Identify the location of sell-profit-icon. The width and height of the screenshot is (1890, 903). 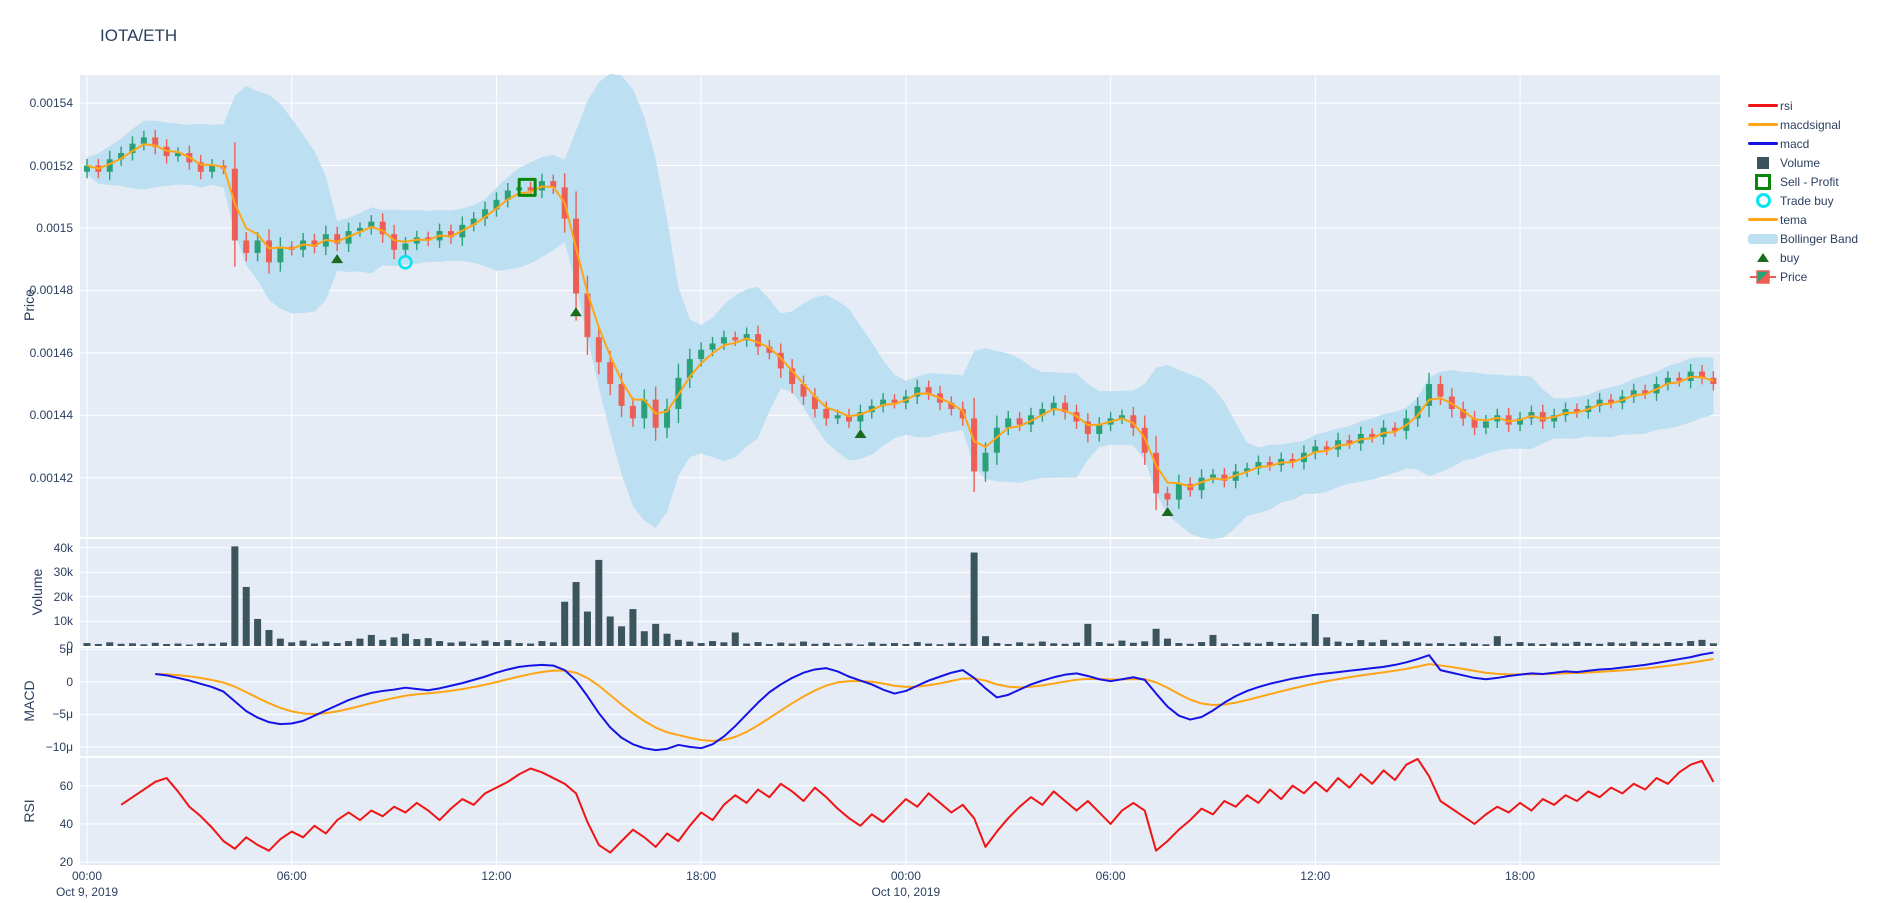
(1763, 181).